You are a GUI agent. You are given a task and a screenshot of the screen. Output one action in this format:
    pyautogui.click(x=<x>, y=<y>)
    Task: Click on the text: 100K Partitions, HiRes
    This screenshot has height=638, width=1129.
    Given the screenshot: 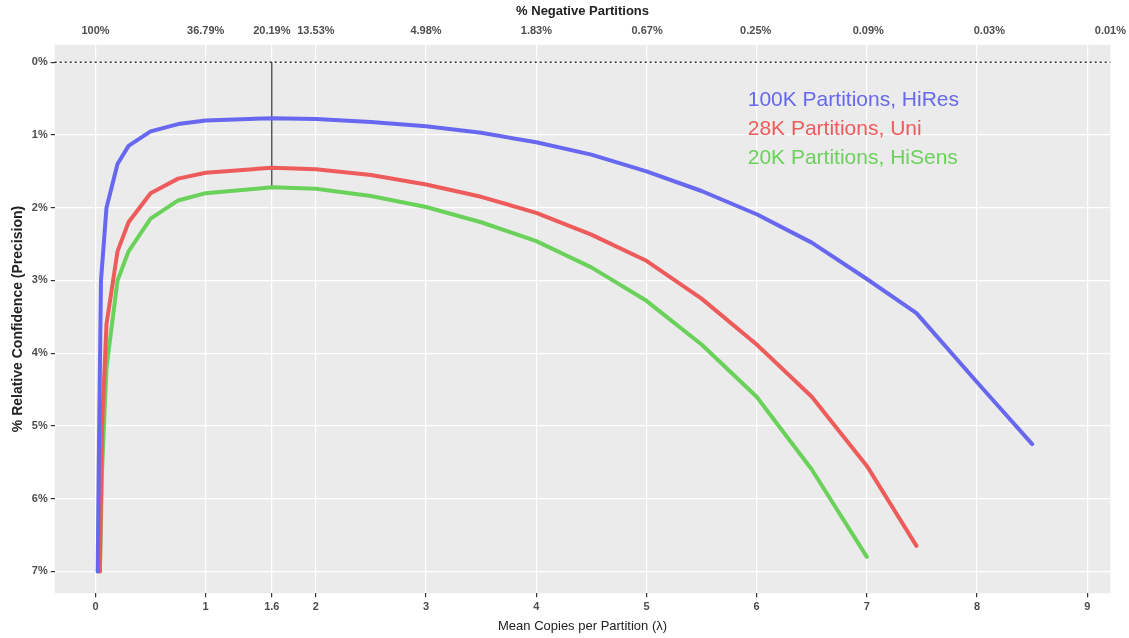 What is the action you would take?
    pyautogui.click(x=853, y=99)
    